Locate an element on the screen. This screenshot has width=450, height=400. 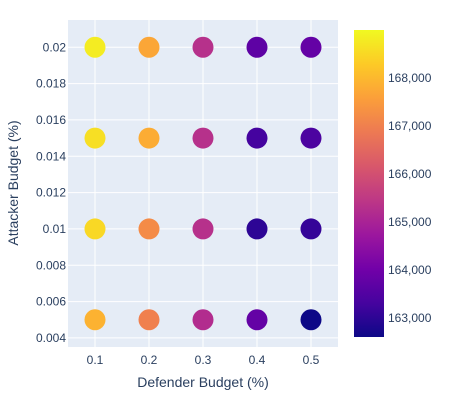
y-tick-label: 0.006 is located at coordinates (51, 302).